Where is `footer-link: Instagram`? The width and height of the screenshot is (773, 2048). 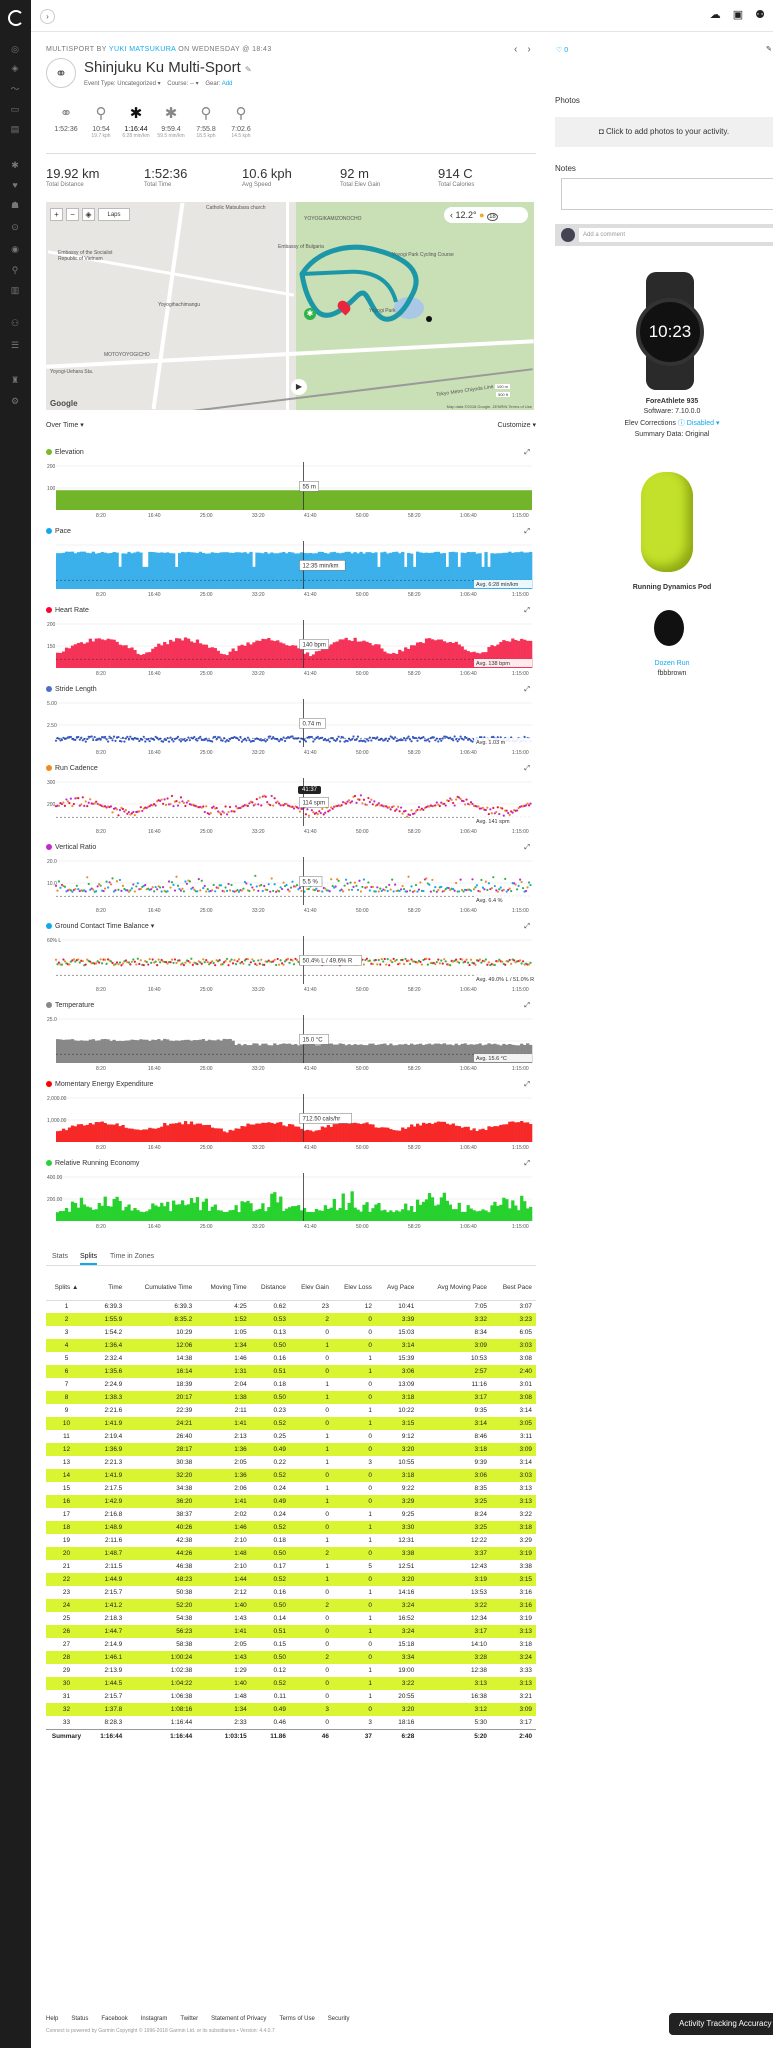
footer-link: Instagram is located at coordinates (154, 2019).